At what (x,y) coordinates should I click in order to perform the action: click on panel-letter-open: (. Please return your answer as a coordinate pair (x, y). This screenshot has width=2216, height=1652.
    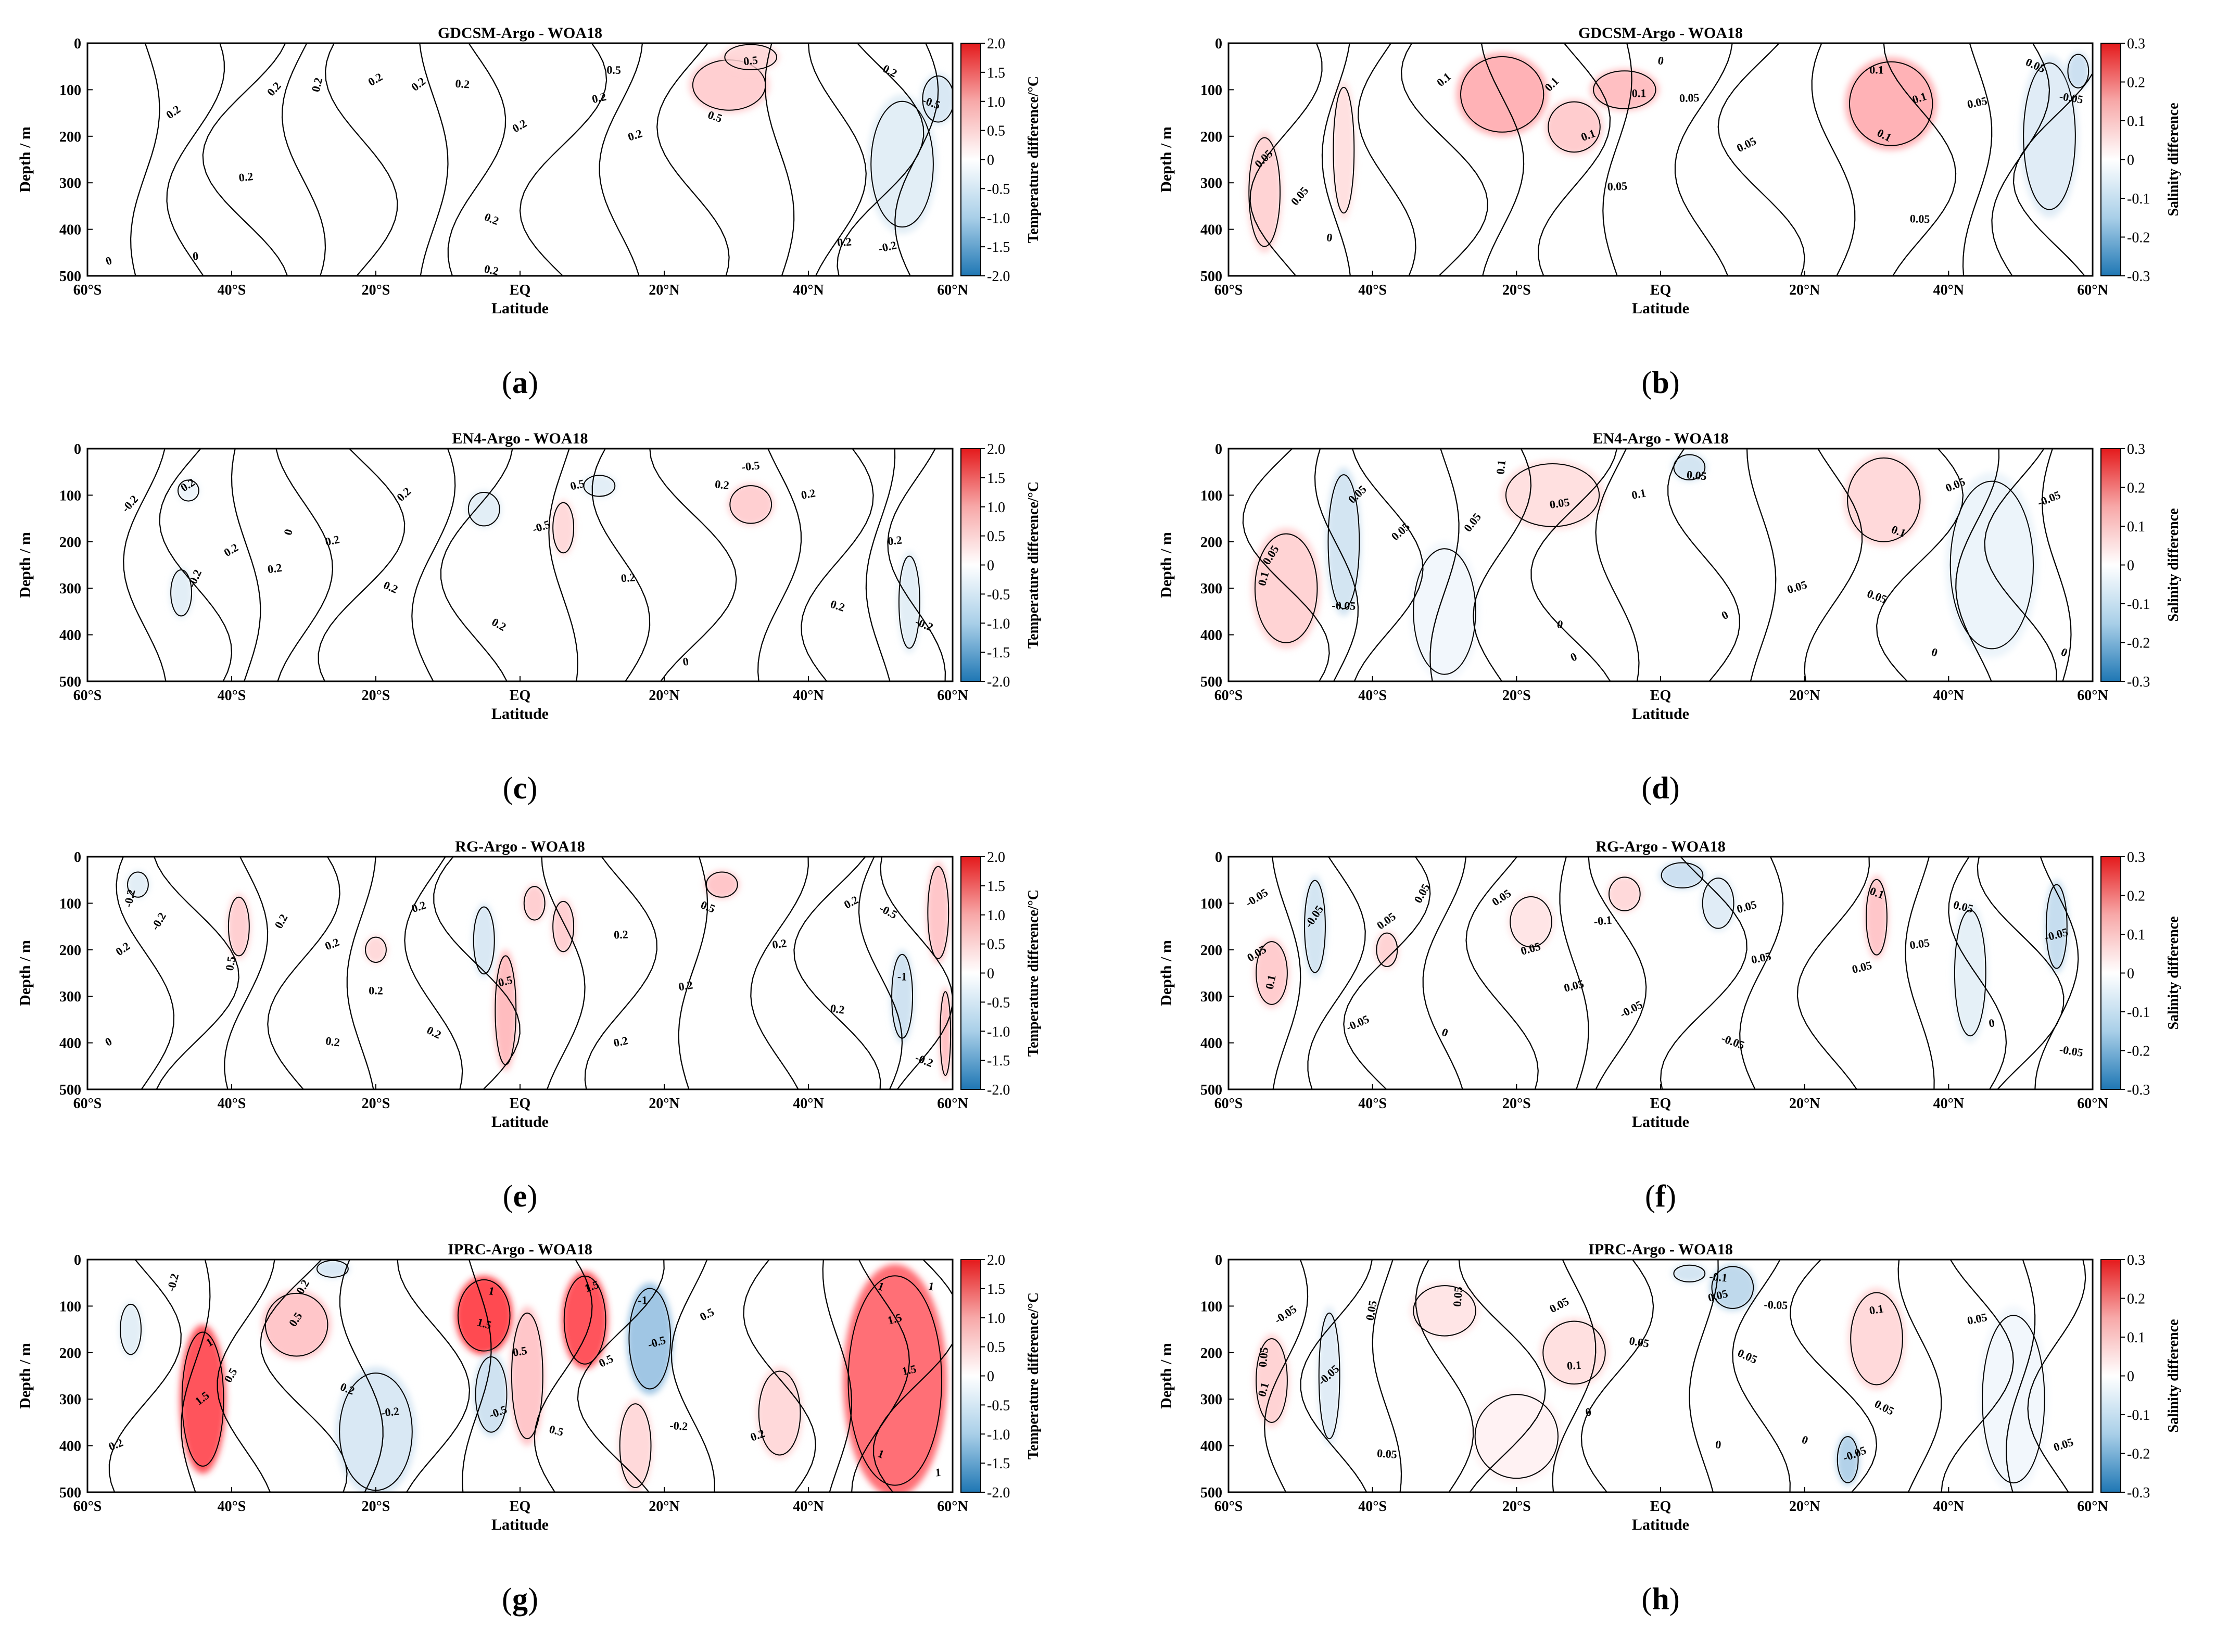
    Looking at the image, I should click on (508, 1196).